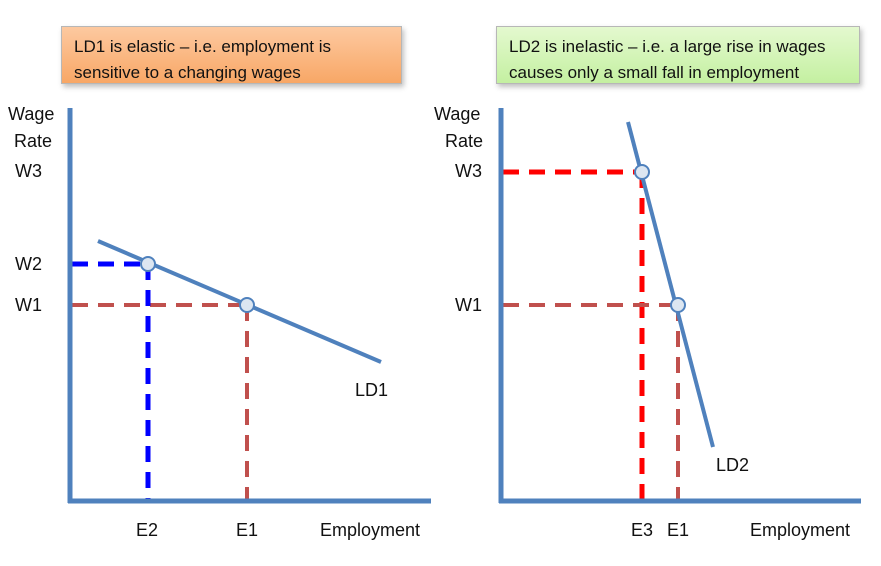 This screenshot has width=881, height=566. I want to click on ld1-point-w2, so click(148, 264).